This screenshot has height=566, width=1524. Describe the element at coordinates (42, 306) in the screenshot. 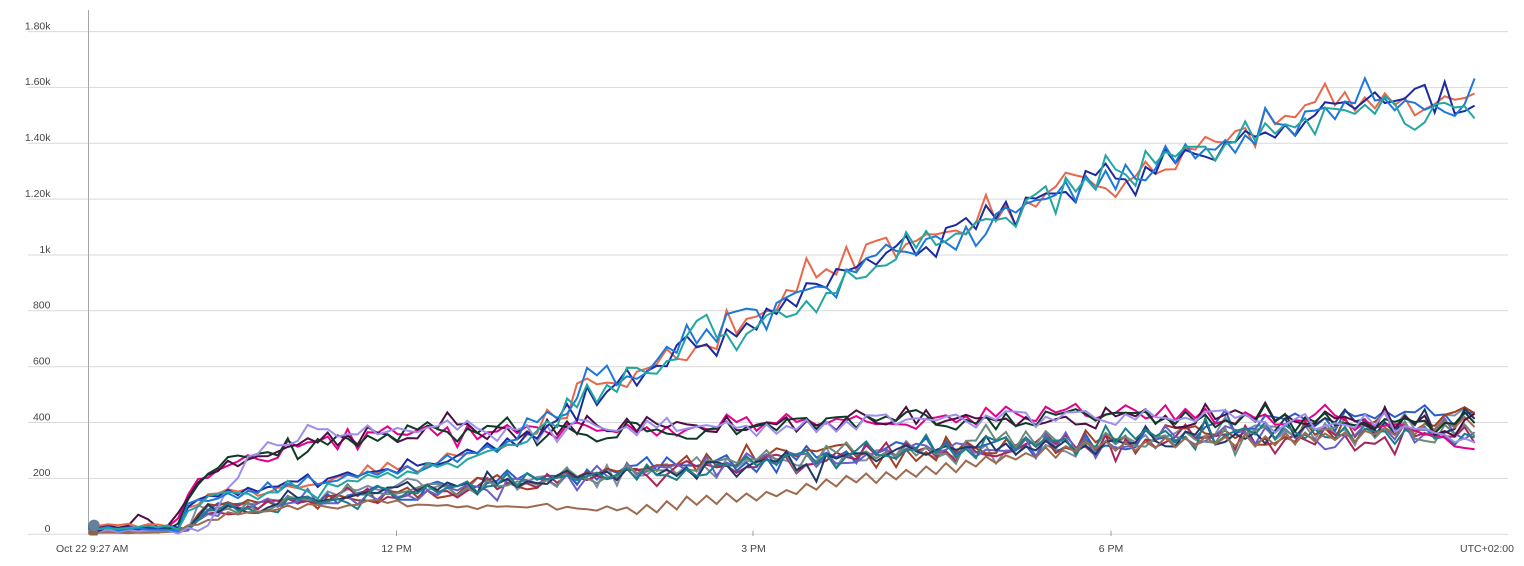

I see `svg-text: 800` at that location.